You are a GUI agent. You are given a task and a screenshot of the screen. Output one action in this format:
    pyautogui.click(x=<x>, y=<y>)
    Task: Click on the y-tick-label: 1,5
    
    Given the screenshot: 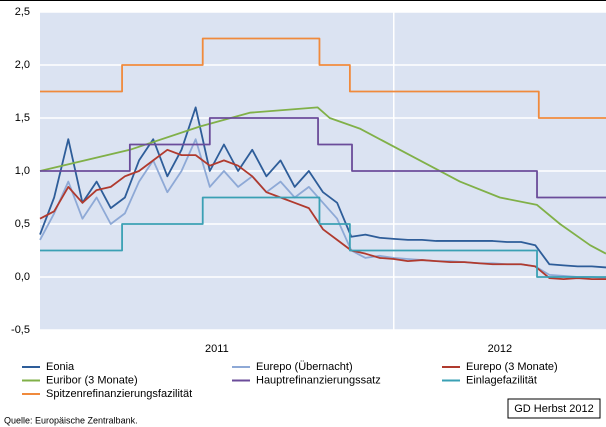 What is the action you would take?
    pyautogui.click(x=22, y=118)
    